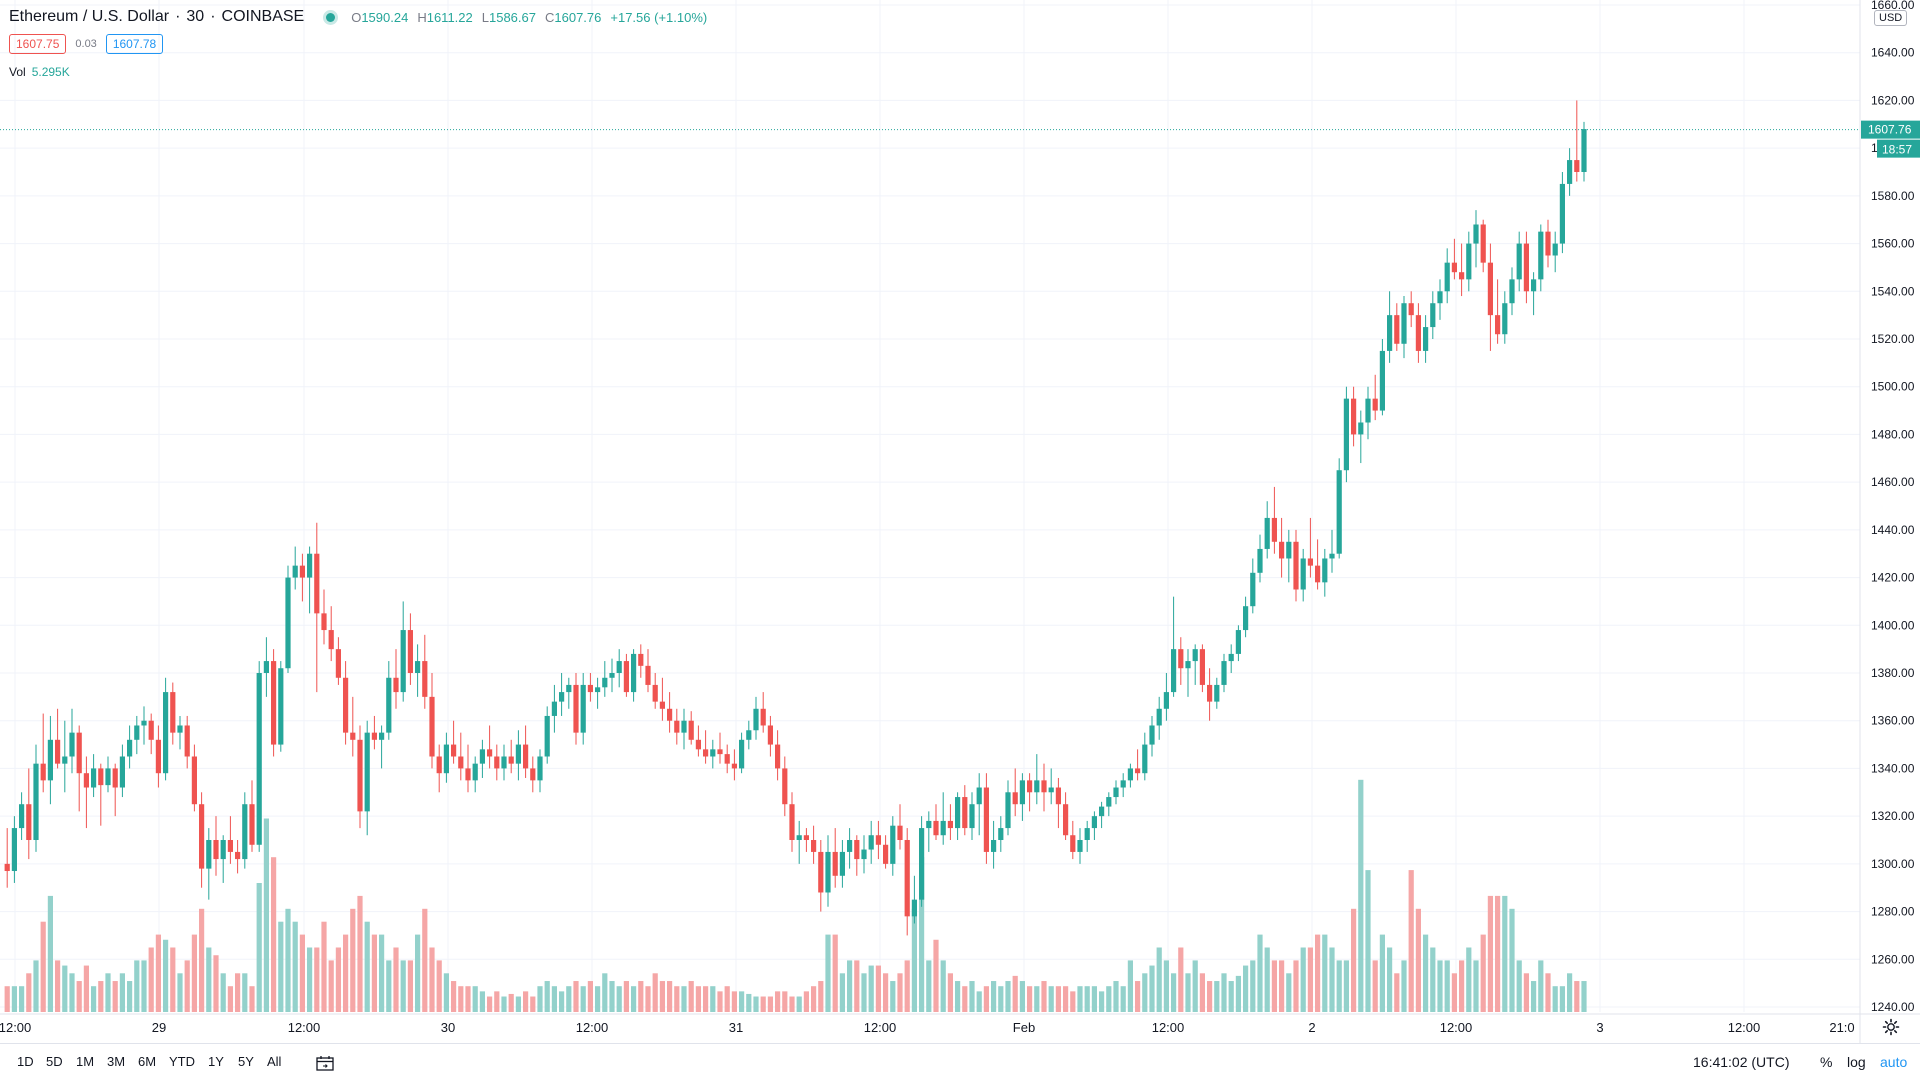 The height and width of the screenshot is (1081, 1920). Describe the element at coordinates (1898, 148) in the screenshot. I see `countdown-tag` at that location.